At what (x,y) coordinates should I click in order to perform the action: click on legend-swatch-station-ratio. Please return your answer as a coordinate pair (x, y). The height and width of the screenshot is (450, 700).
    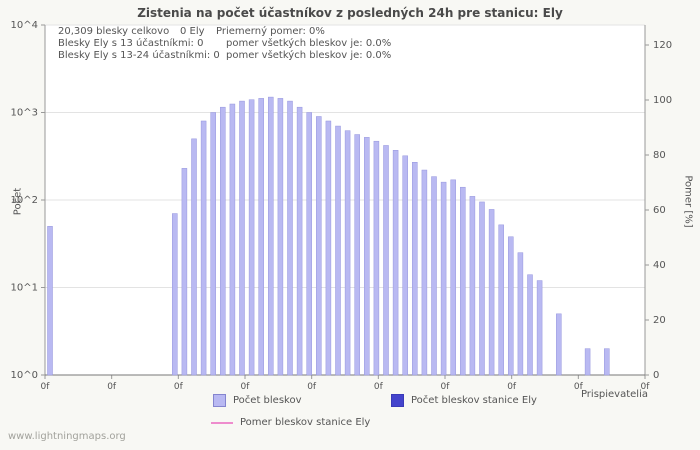
    Looking at the image, I should click on (222, 422).